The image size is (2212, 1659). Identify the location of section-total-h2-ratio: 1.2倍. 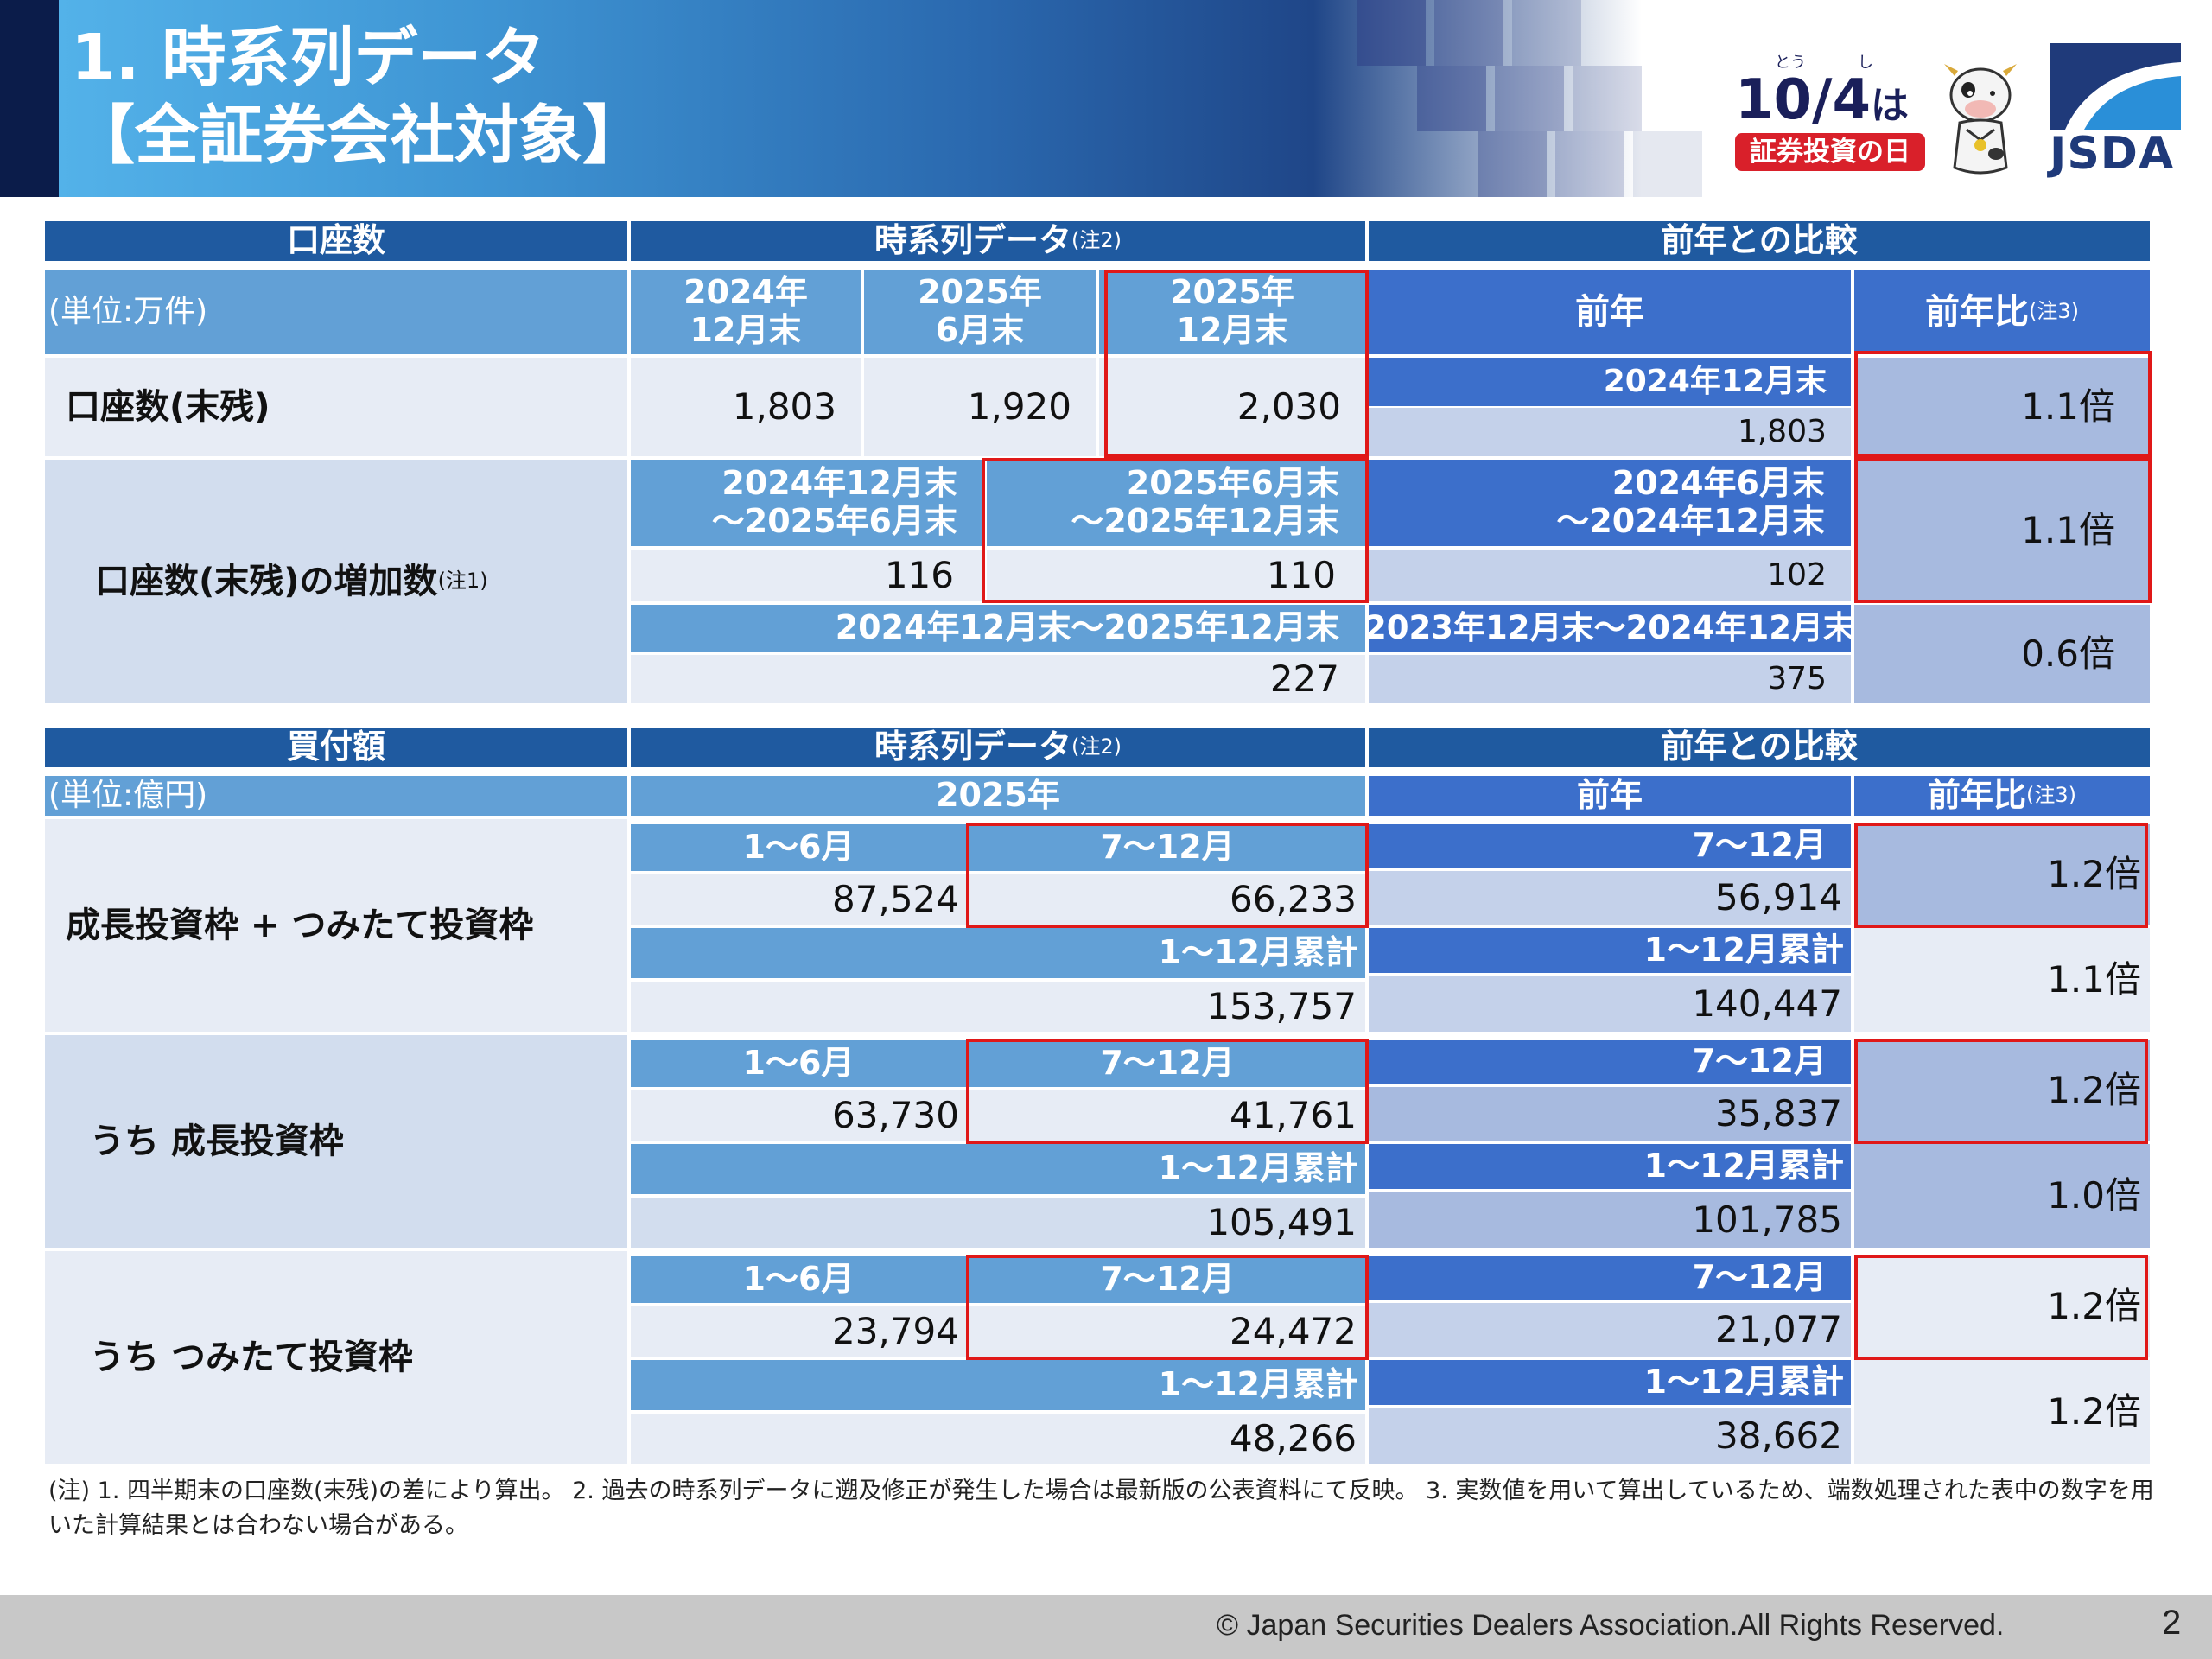
(2002, 874).